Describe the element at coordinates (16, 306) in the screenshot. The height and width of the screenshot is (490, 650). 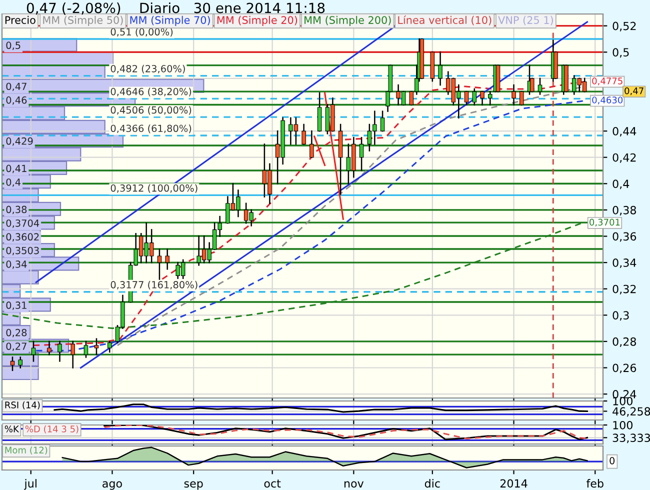
I see `y-tick-label: 0,31` at that location.